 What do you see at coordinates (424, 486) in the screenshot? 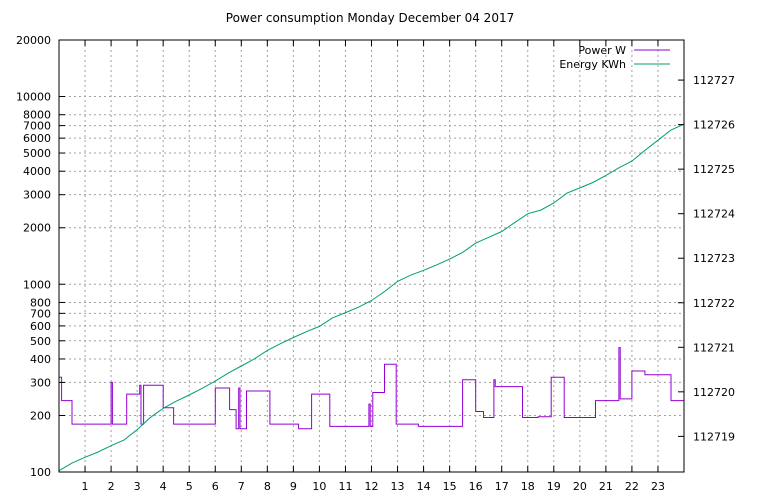
I see `x-tick-label: 14` at bounding box center [424, 486].